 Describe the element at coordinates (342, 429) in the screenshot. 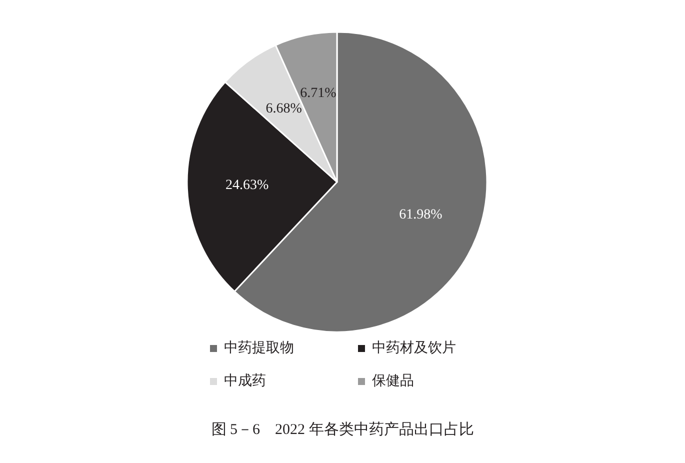

I see `text: 图 5－6 2022 年各类中药产品出口占比` at that location.